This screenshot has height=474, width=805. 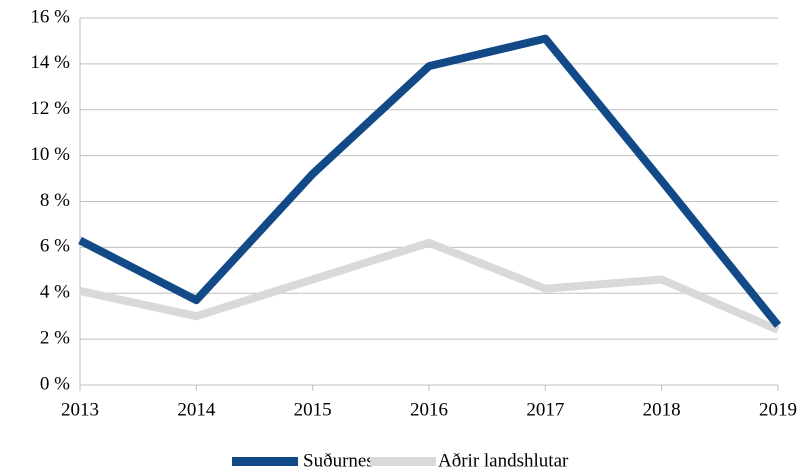 I want to click on legend-label: Aðrir landshlutar, so click(x=503, y=460).